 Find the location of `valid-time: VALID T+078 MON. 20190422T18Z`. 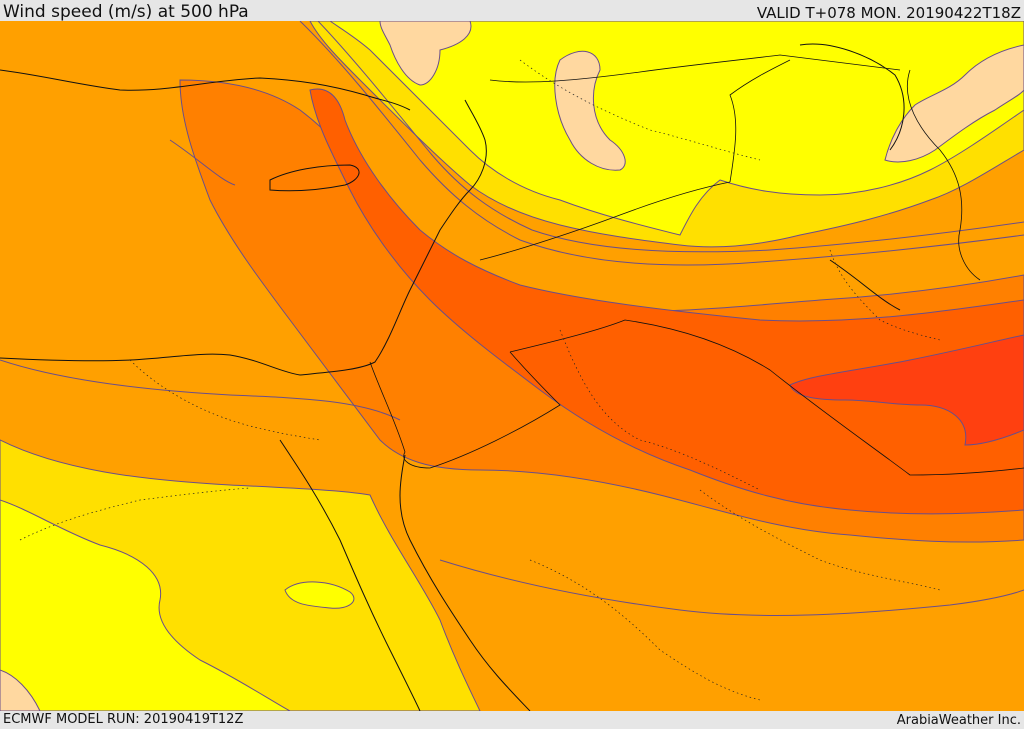

valid-time: VALID T+078 MON. 20190422T18Z is located at coordinates (888, 13).